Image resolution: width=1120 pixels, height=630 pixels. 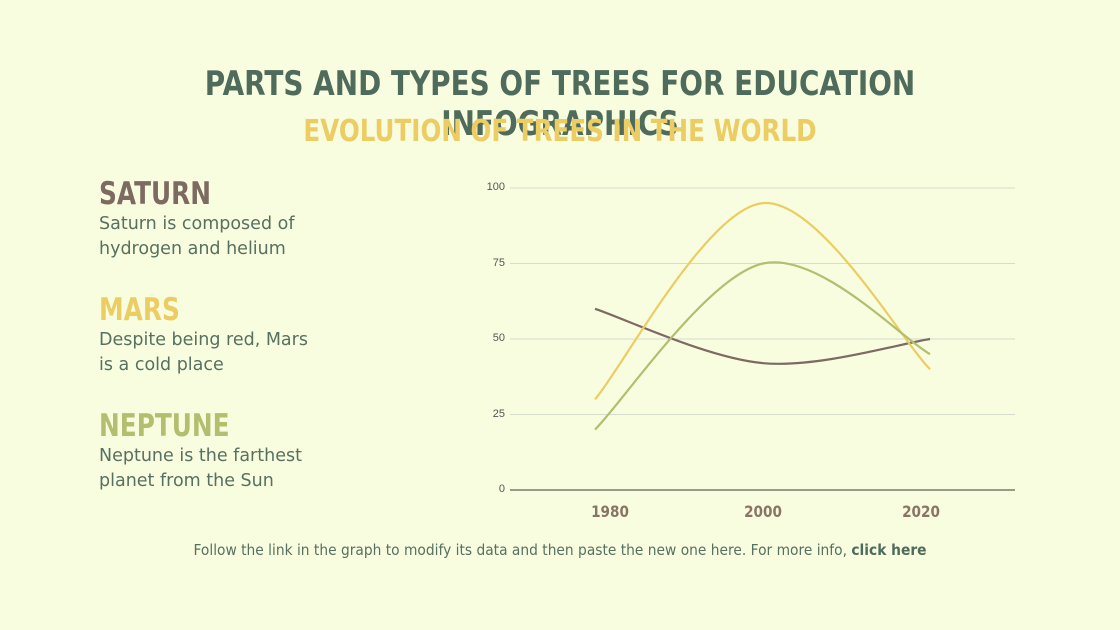 I want to click on item-title: MARS, so click(x=139, y=310).